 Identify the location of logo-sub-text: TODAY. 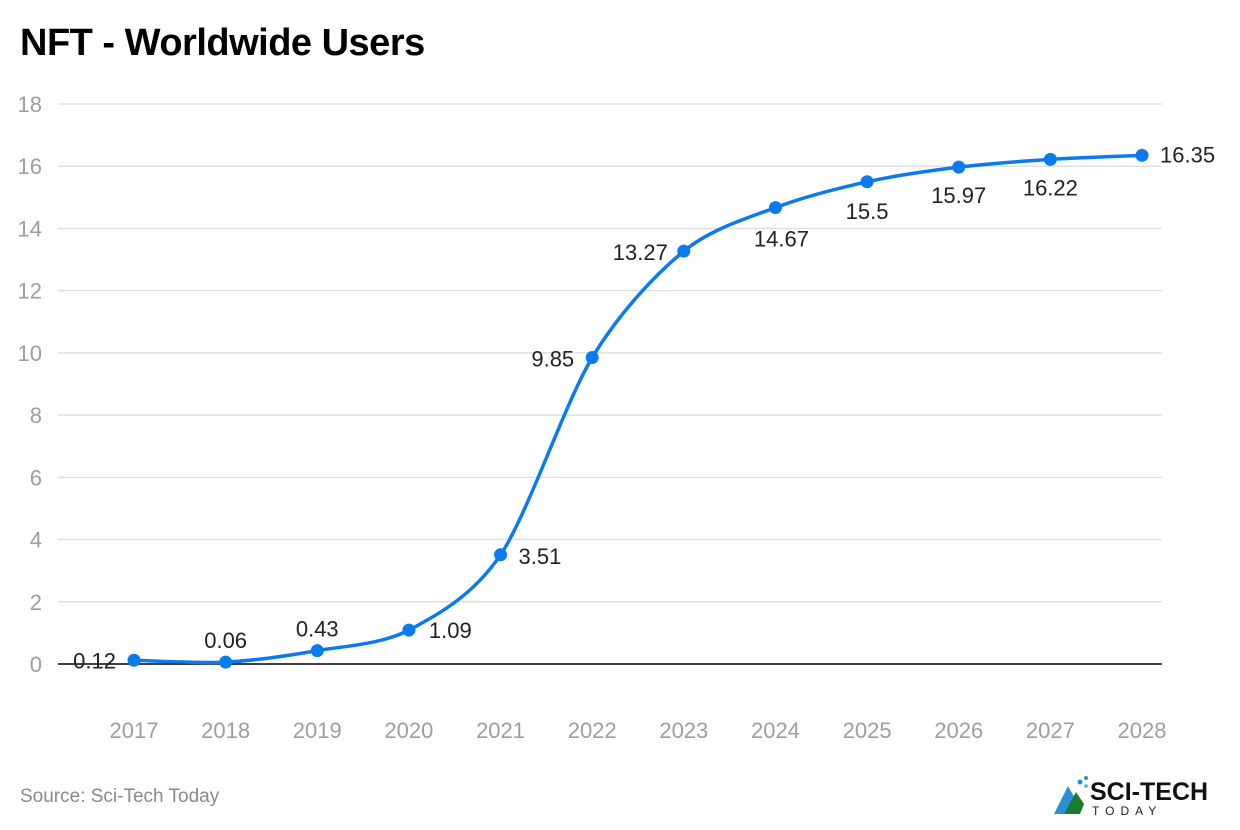
(1127, 811).